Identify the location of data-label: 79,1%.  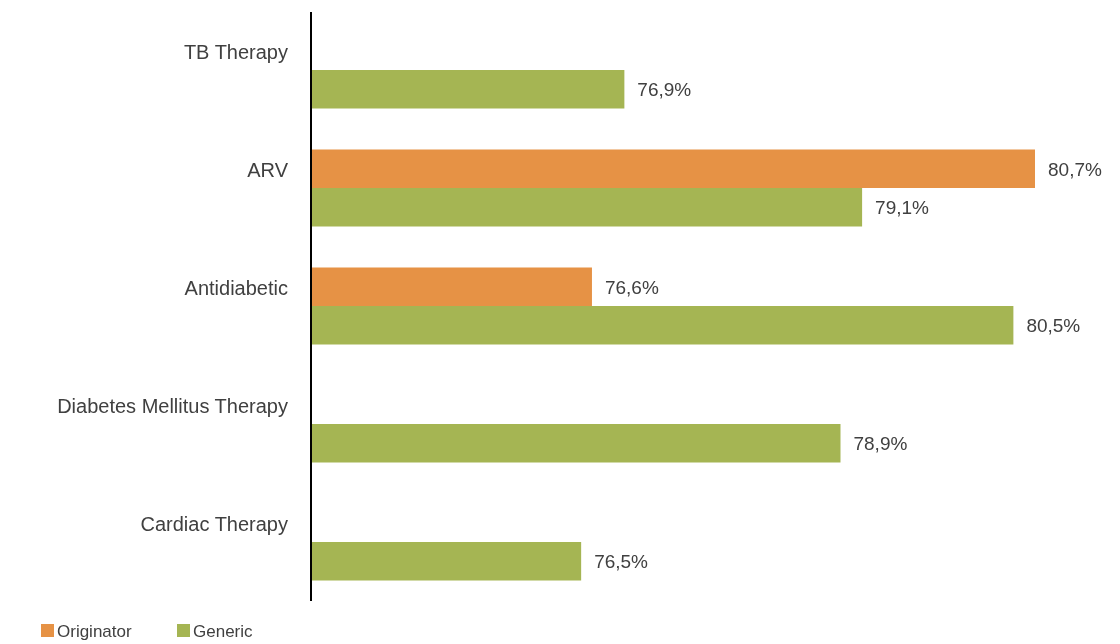
(902, 208).